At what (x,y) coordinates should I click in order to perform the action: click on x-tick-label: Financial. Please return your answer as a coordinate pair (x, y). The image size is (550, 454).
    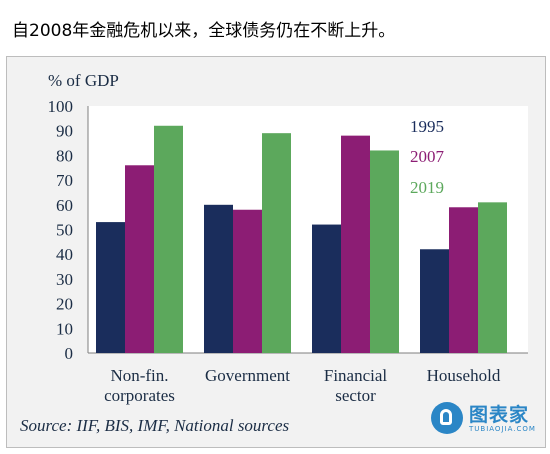
    Looking at the image, I should click on (356, 375).